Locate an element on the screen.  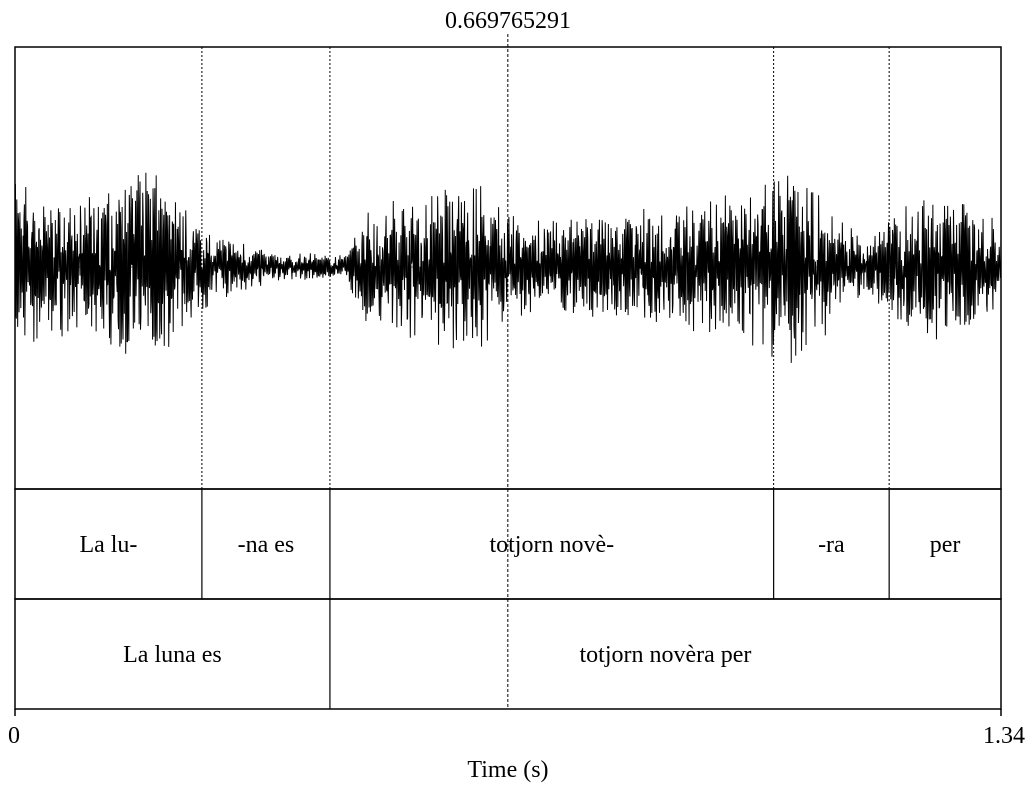
tier-1-interval-label: -ra is located at coordinates (831, 545).